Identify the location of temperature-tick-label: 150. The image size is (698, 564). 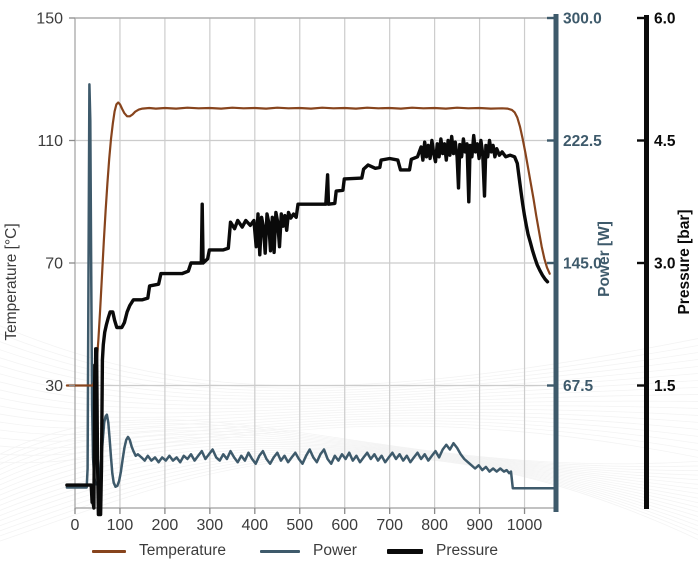
(49, 19).